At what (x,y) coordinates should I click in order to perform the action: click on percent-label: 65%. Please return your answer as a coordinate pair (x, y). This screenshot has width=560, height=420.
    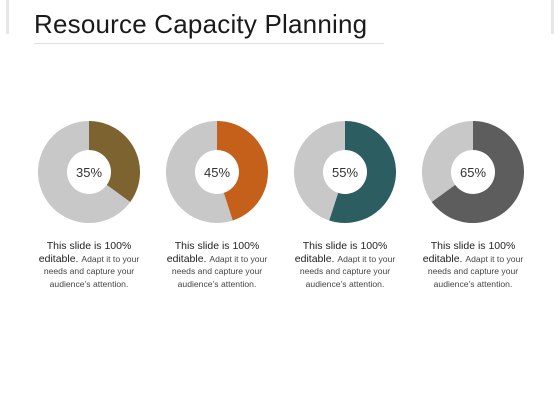
    Looking at the image, I should click on (473, 172).